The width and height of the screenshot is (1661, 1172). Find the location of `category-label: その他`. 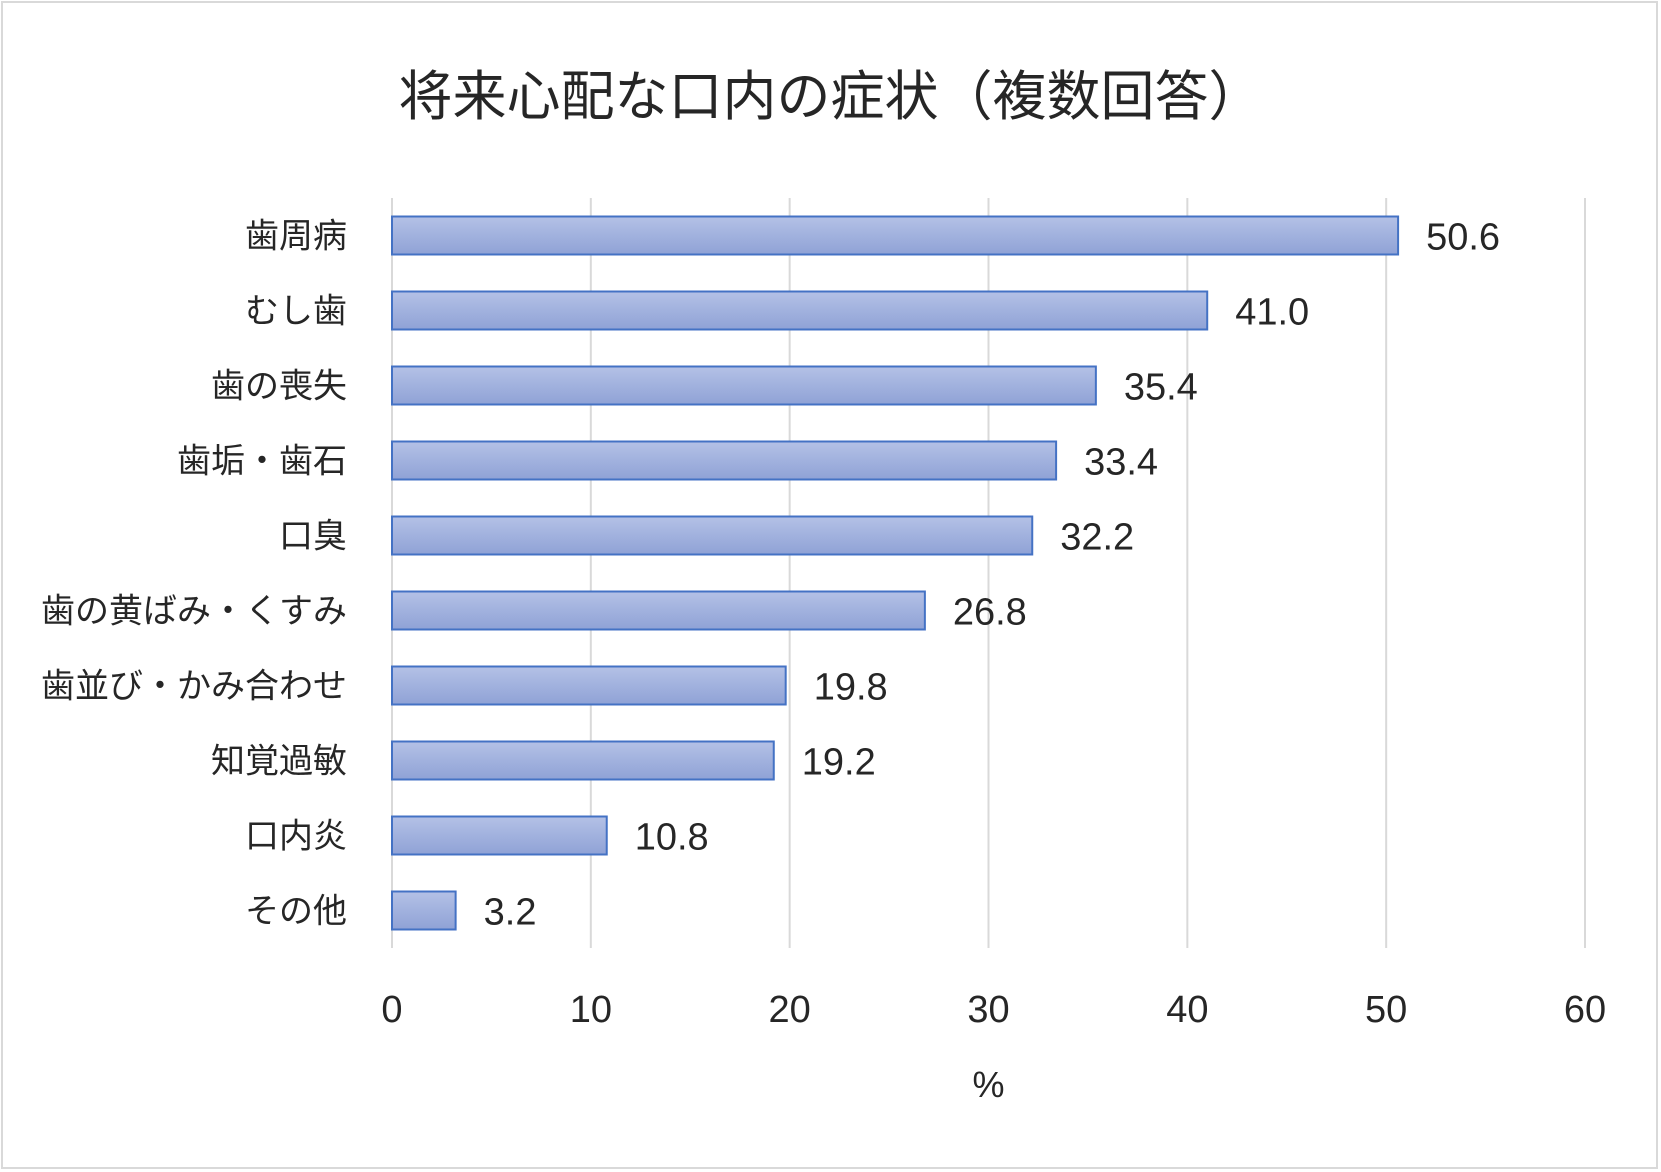

category-label: その他 is located at coordinates (296, 912).